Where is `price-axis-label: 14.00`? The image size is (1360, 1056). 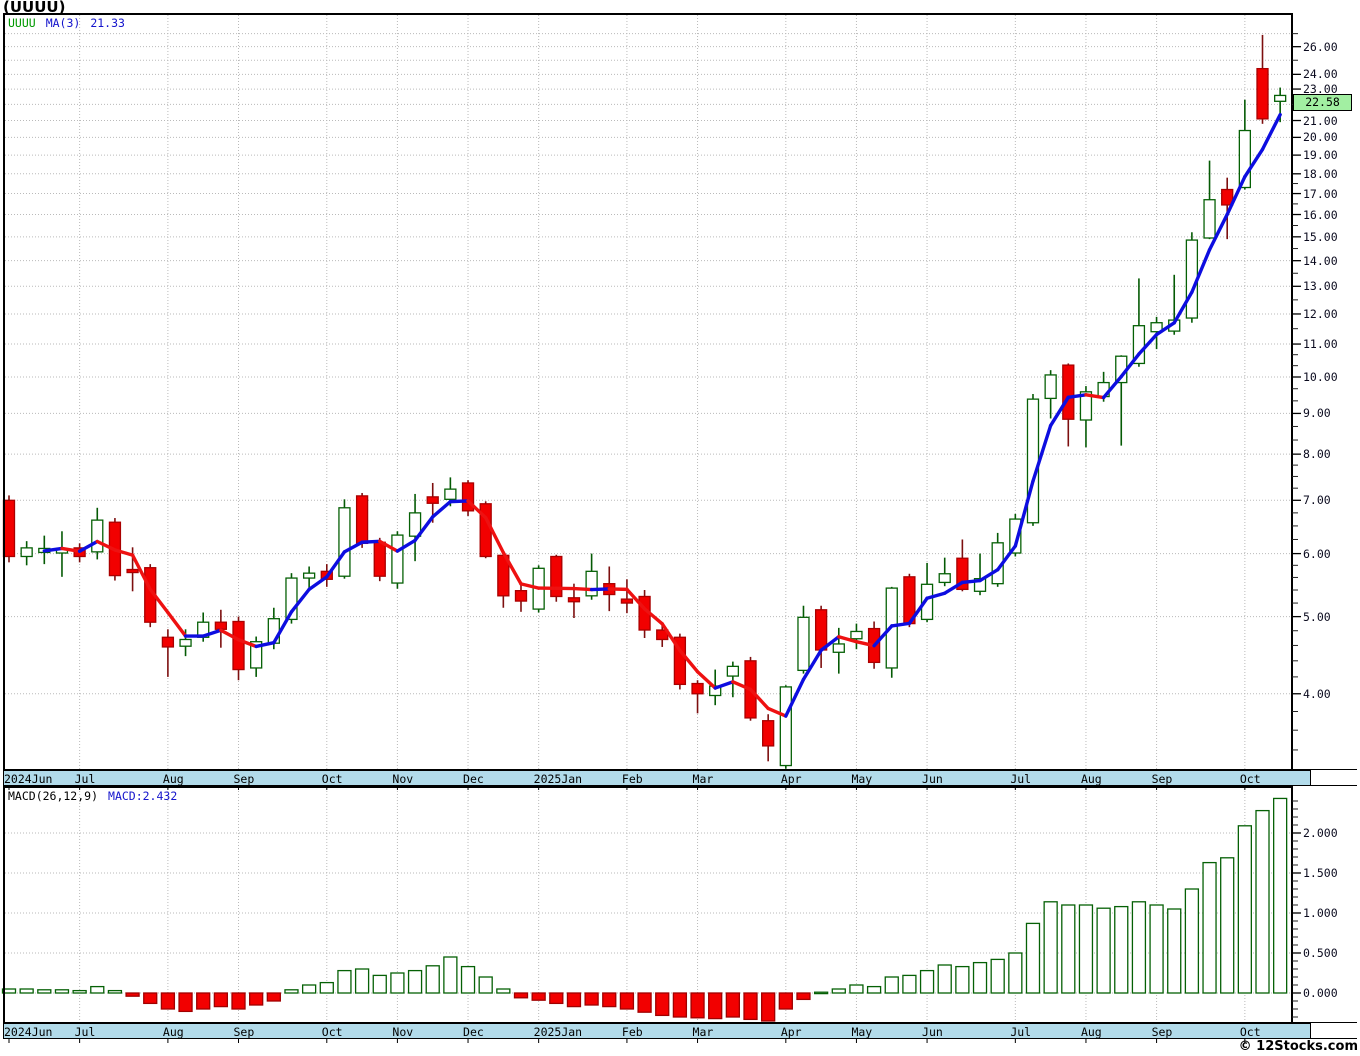
price-axis-label: 14.00 is located at coordinates (1320, 260).